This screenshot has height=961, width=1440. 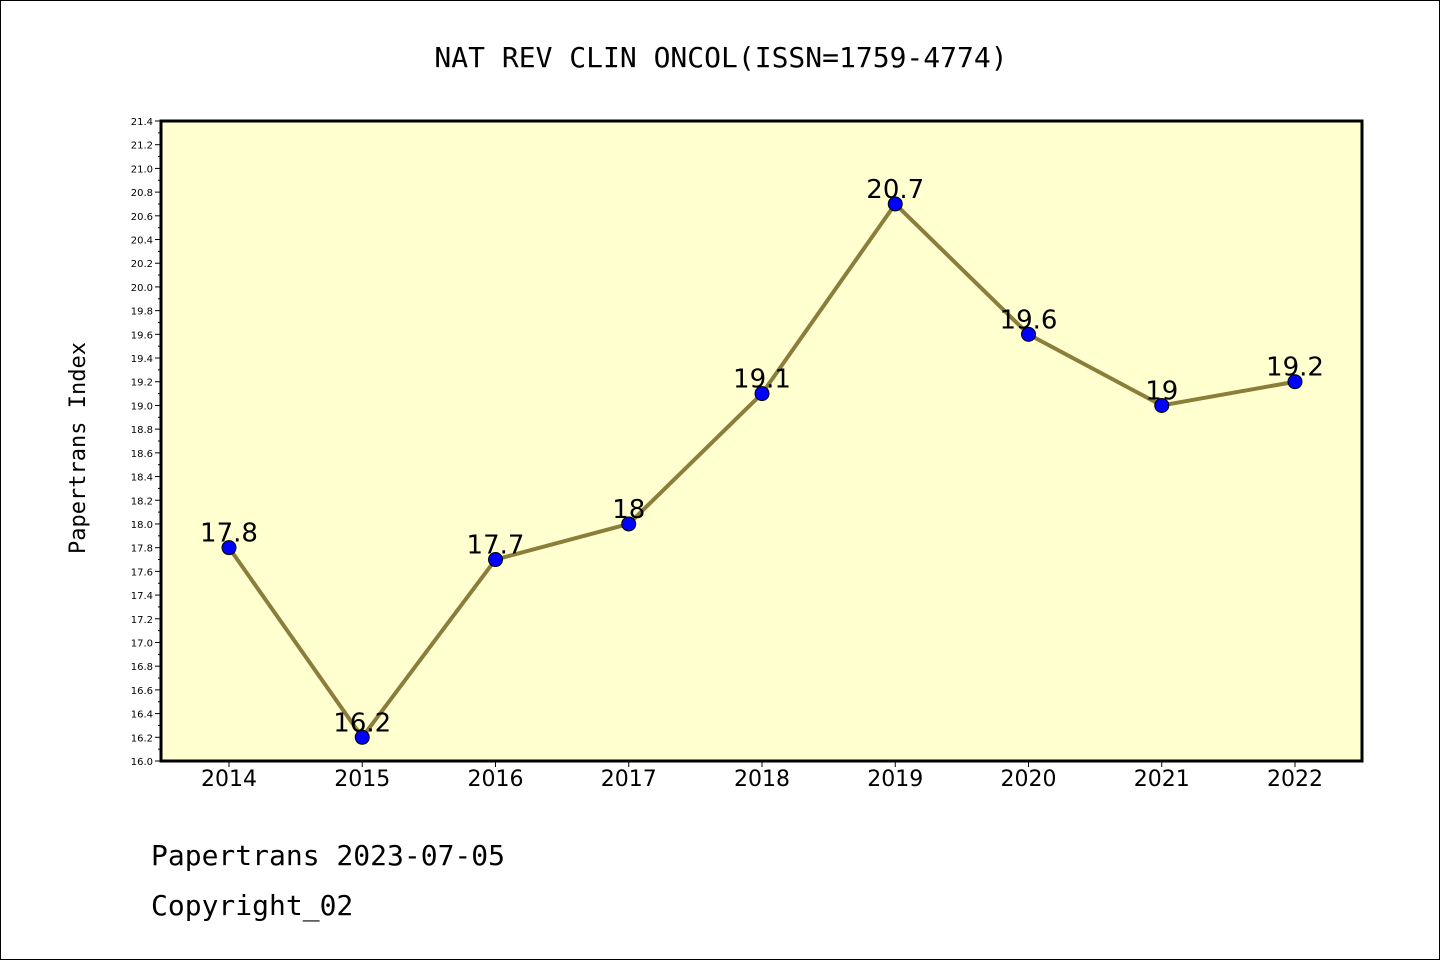 What do you see at coordinates (1162, 779) in the screenshot?
I see `x-tick-label: 2021` at bounding box center [1162, 779].